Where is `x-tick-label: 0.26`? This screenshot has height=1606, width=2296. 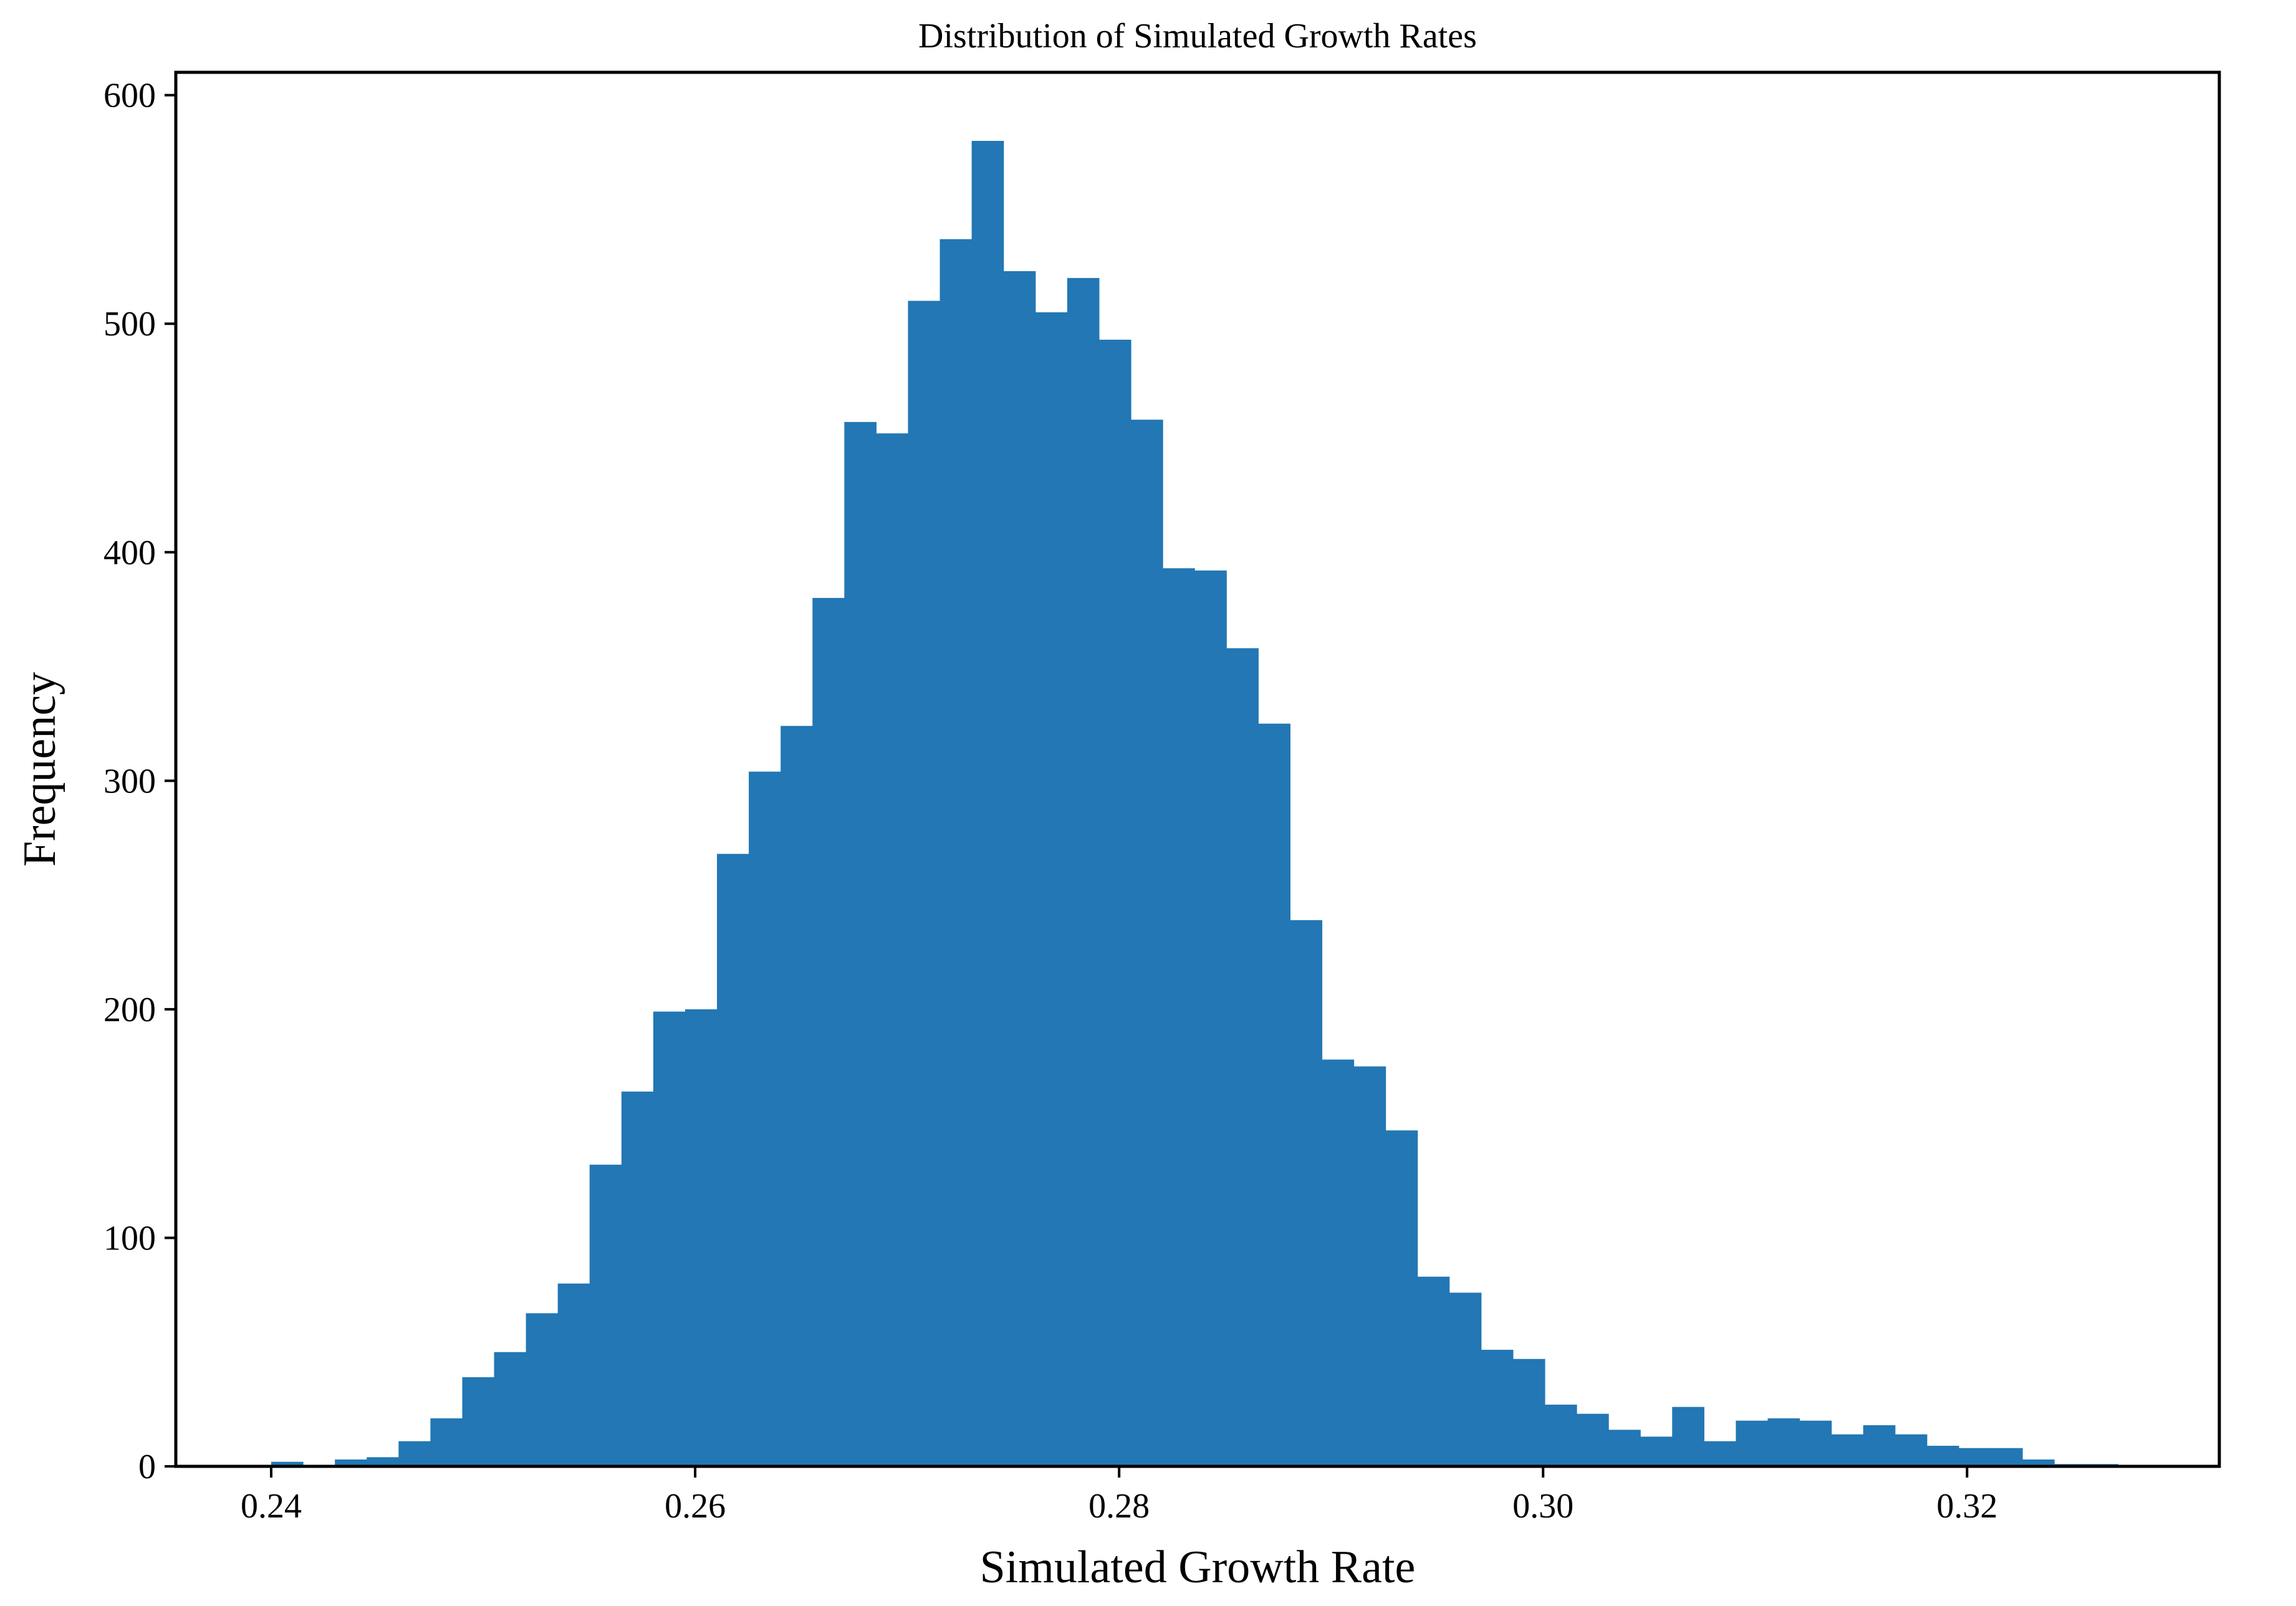
x-tick-label: 0.26 is located at coordinates (695, 1506).